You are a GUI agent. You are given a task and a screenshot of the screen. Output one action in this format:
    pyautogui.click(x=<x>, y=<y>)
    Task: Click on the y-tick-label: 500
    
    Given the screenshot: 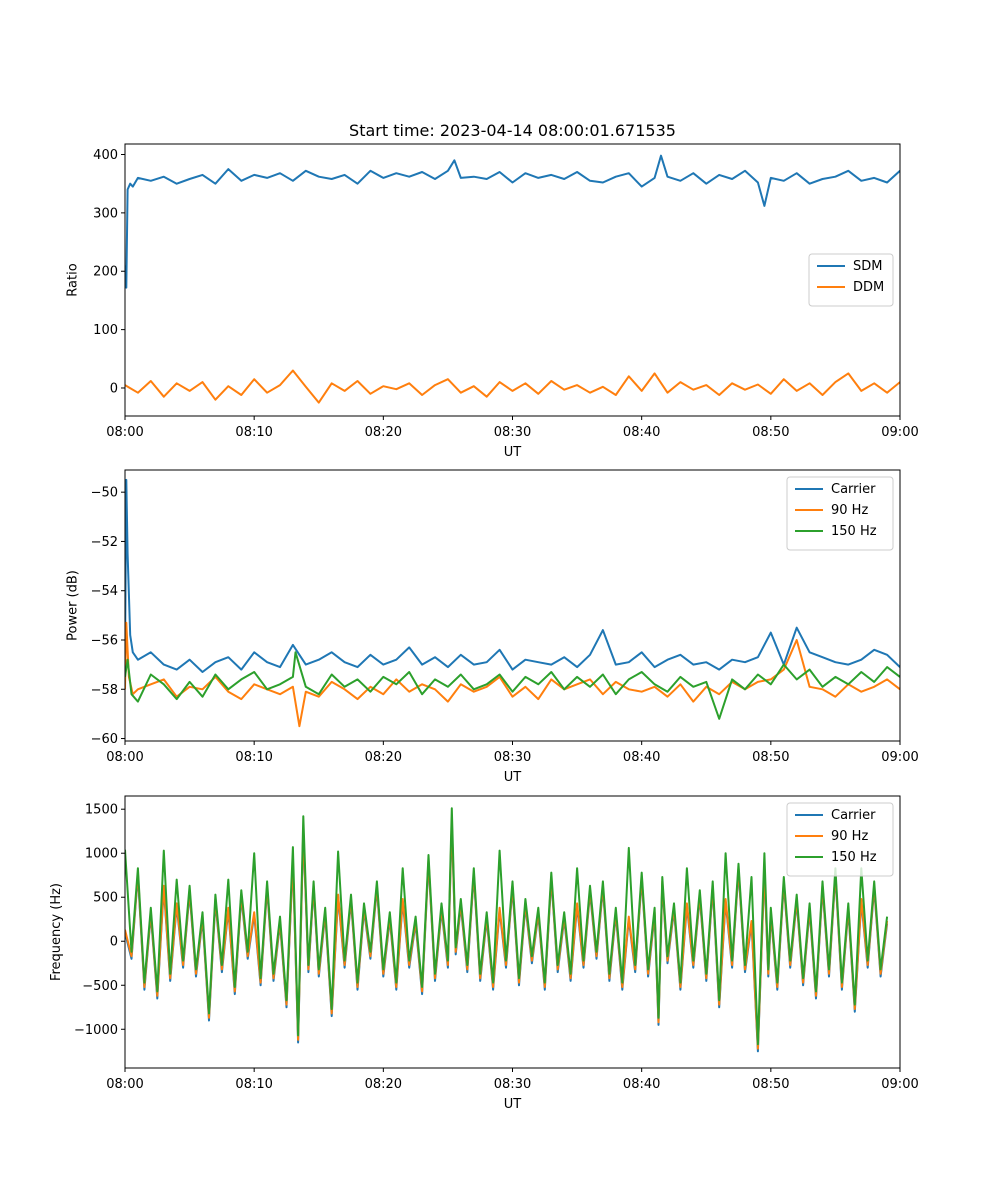 What is the action you would take?
    pyautogui.click(x=105, y=898)
    